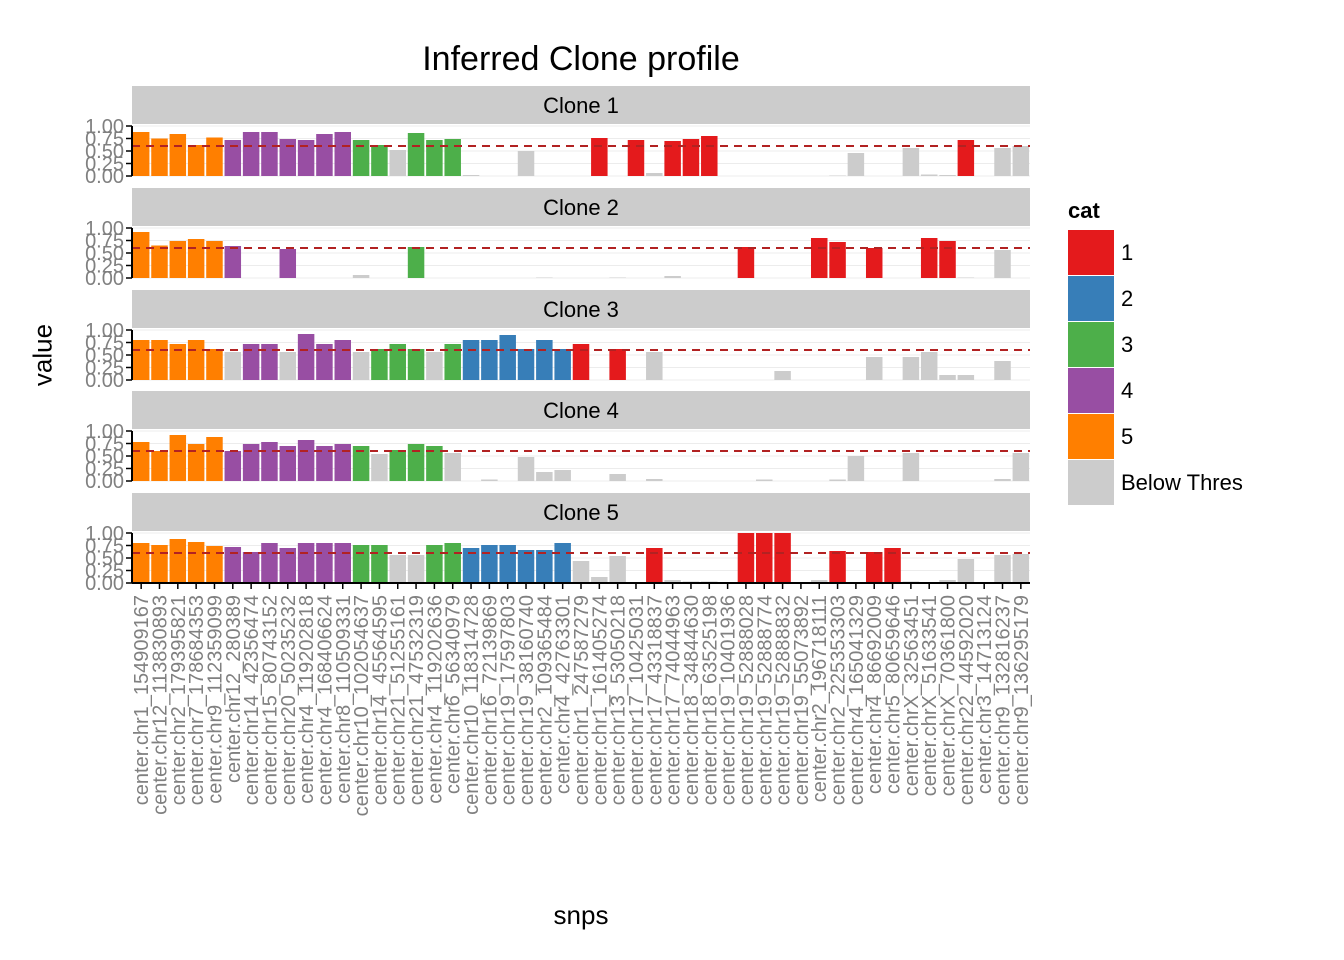 The width and height of the screenshot is (1344, 960). What do you see at coordinates (380, 700) in the screenshot?
I see `x-tick-label: center.chr14_45564595` at bounding box center [380, 700].